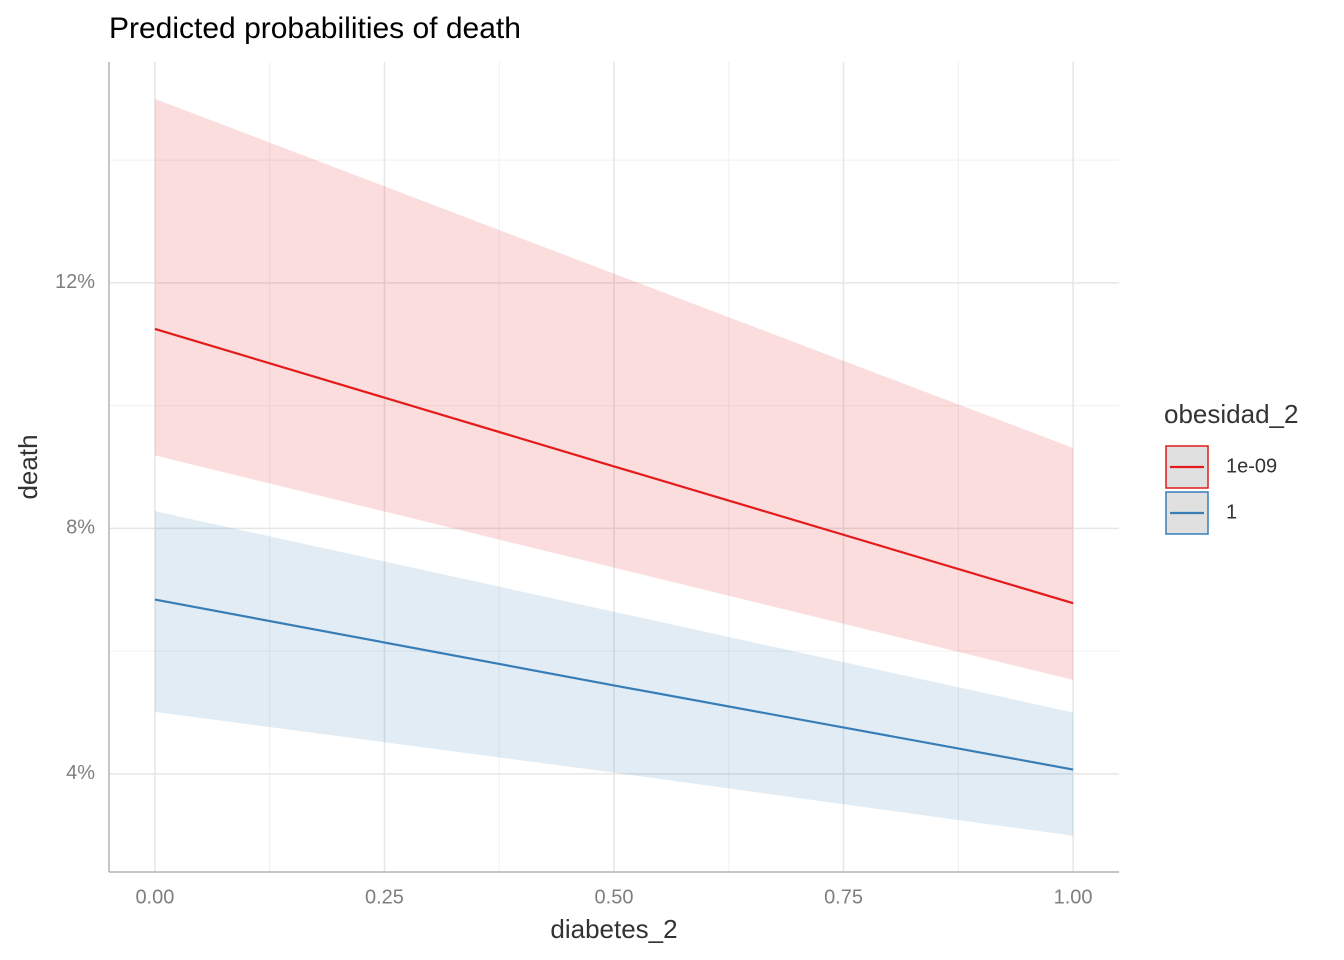  What do you see at coordinates (384, 897) in the screenshot?
I see `x-tick-label: 0.25` at bounding box center [384, 897].